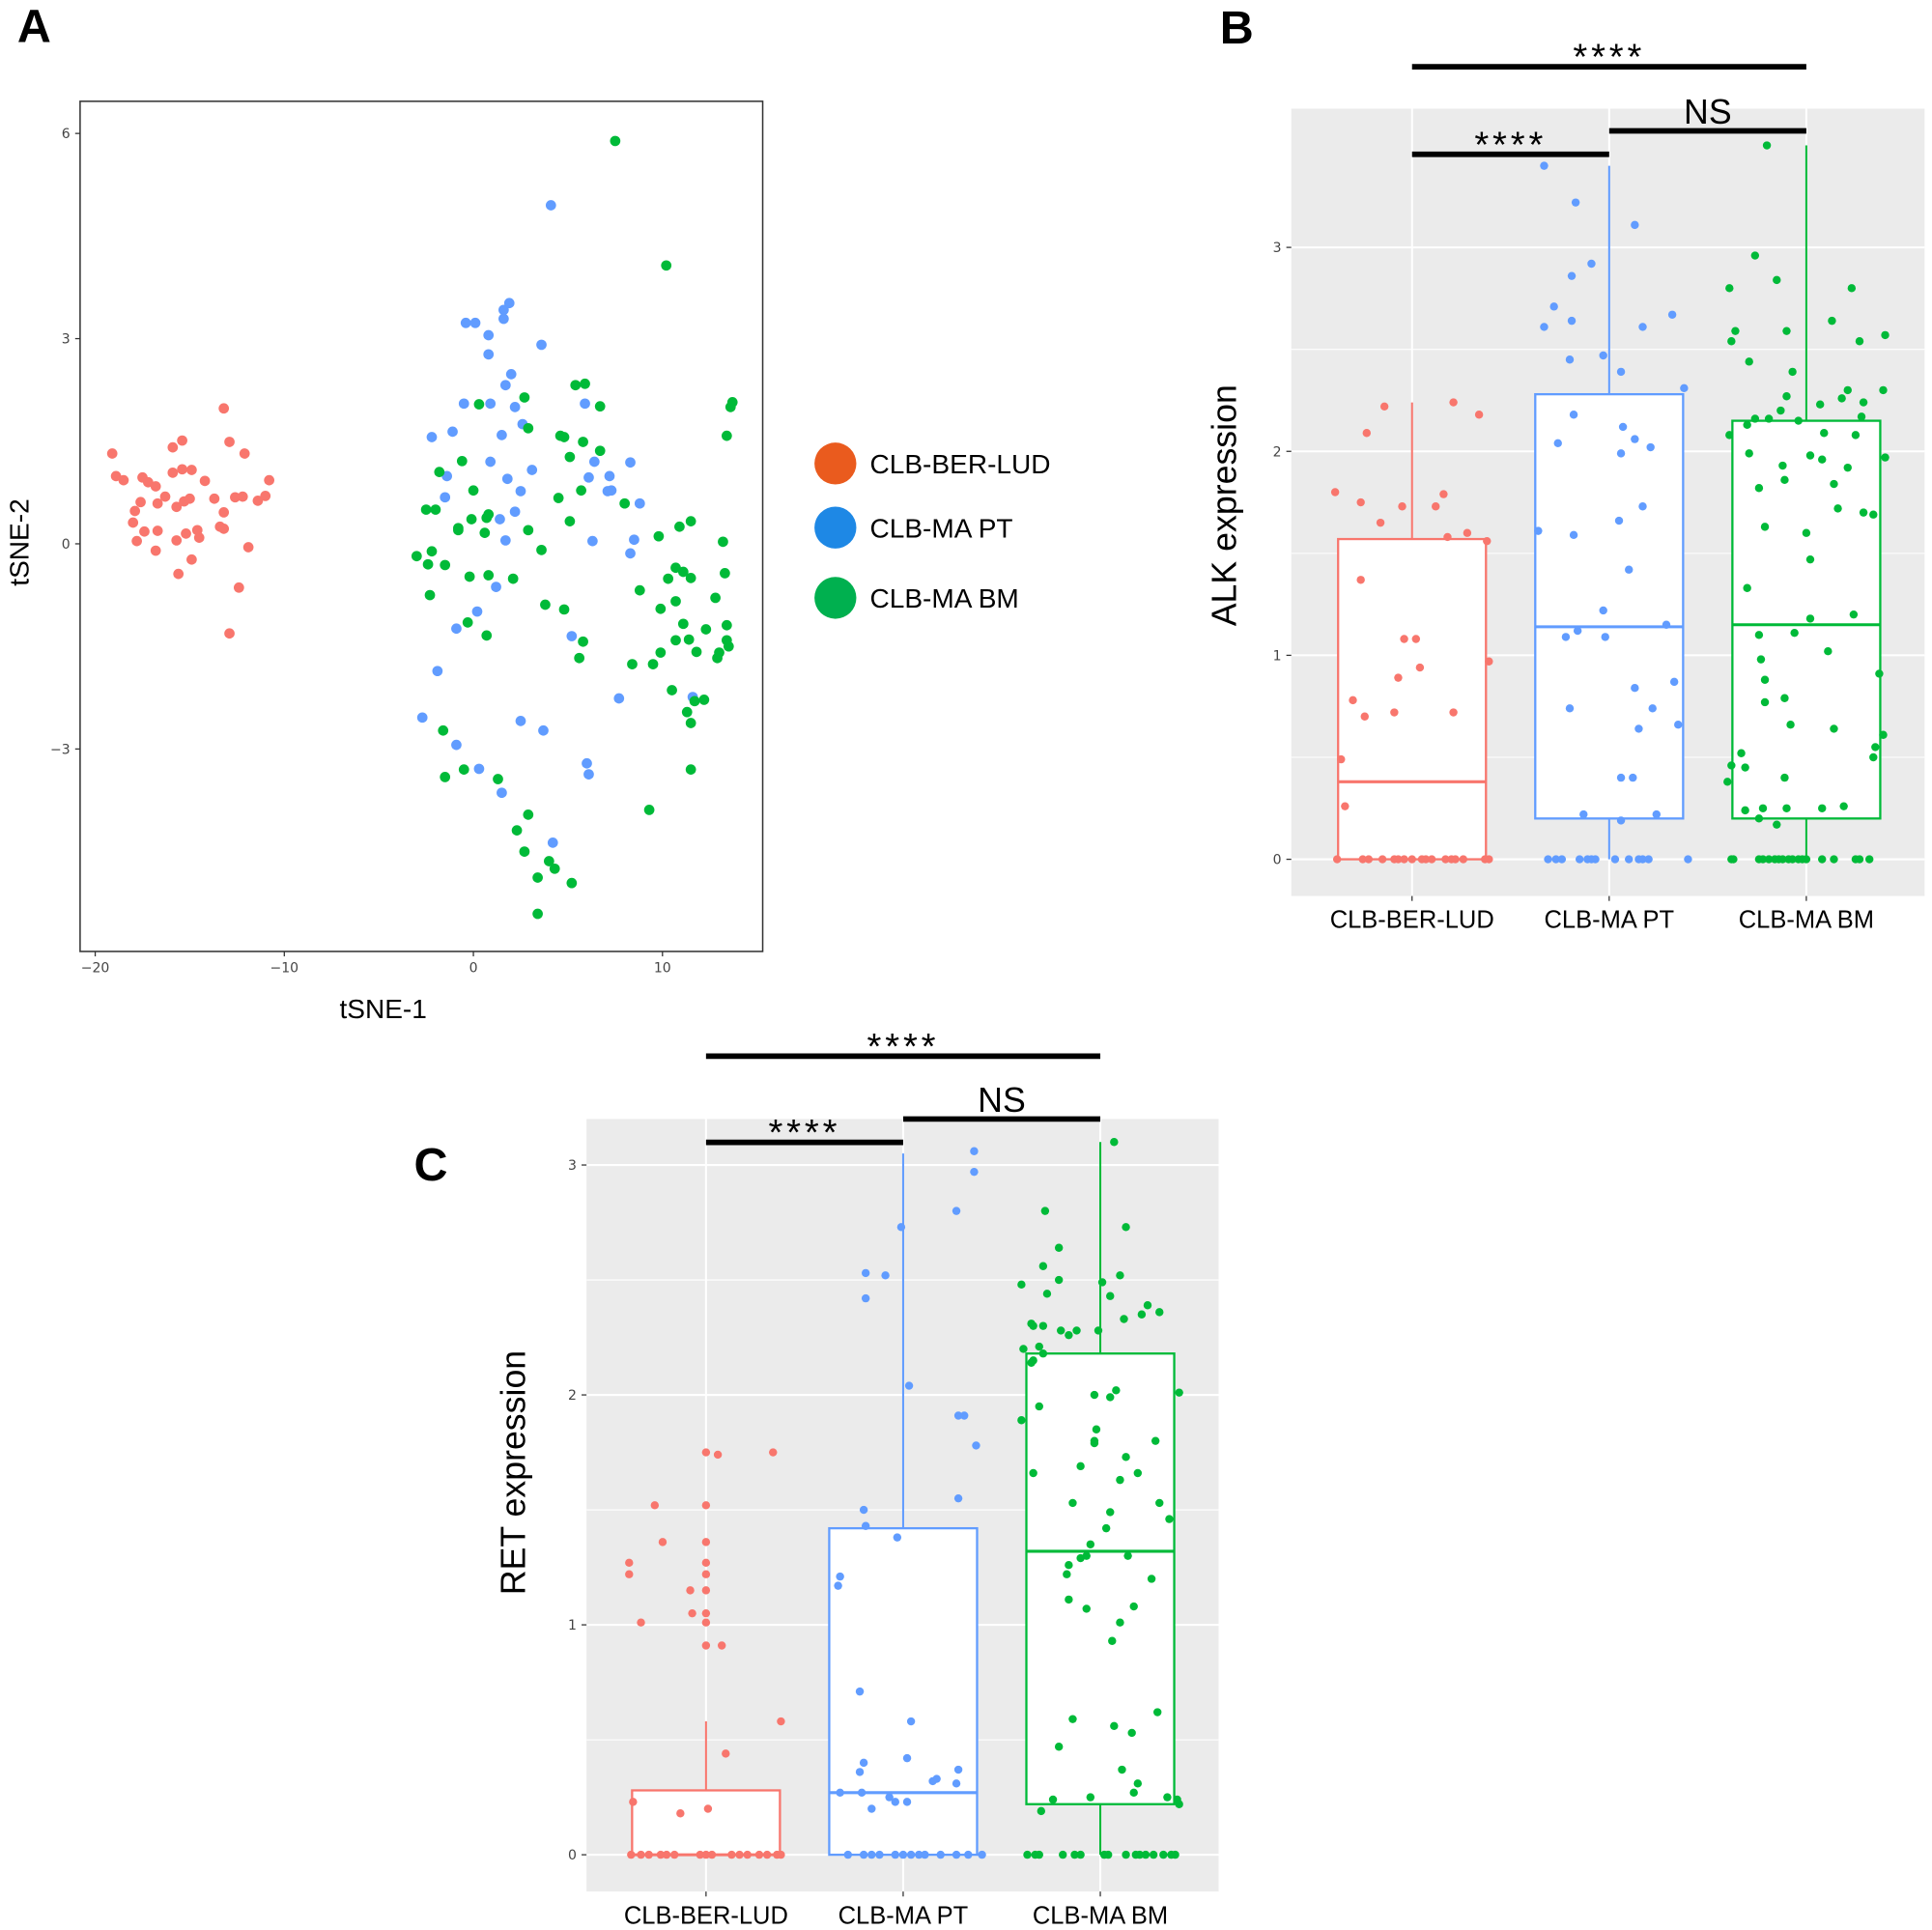 The width and height of the screenshot is (1932, 1930). Describe the element at coordinates (903, 1046) in the screenshot. I see `significance-label: ****` at that location.